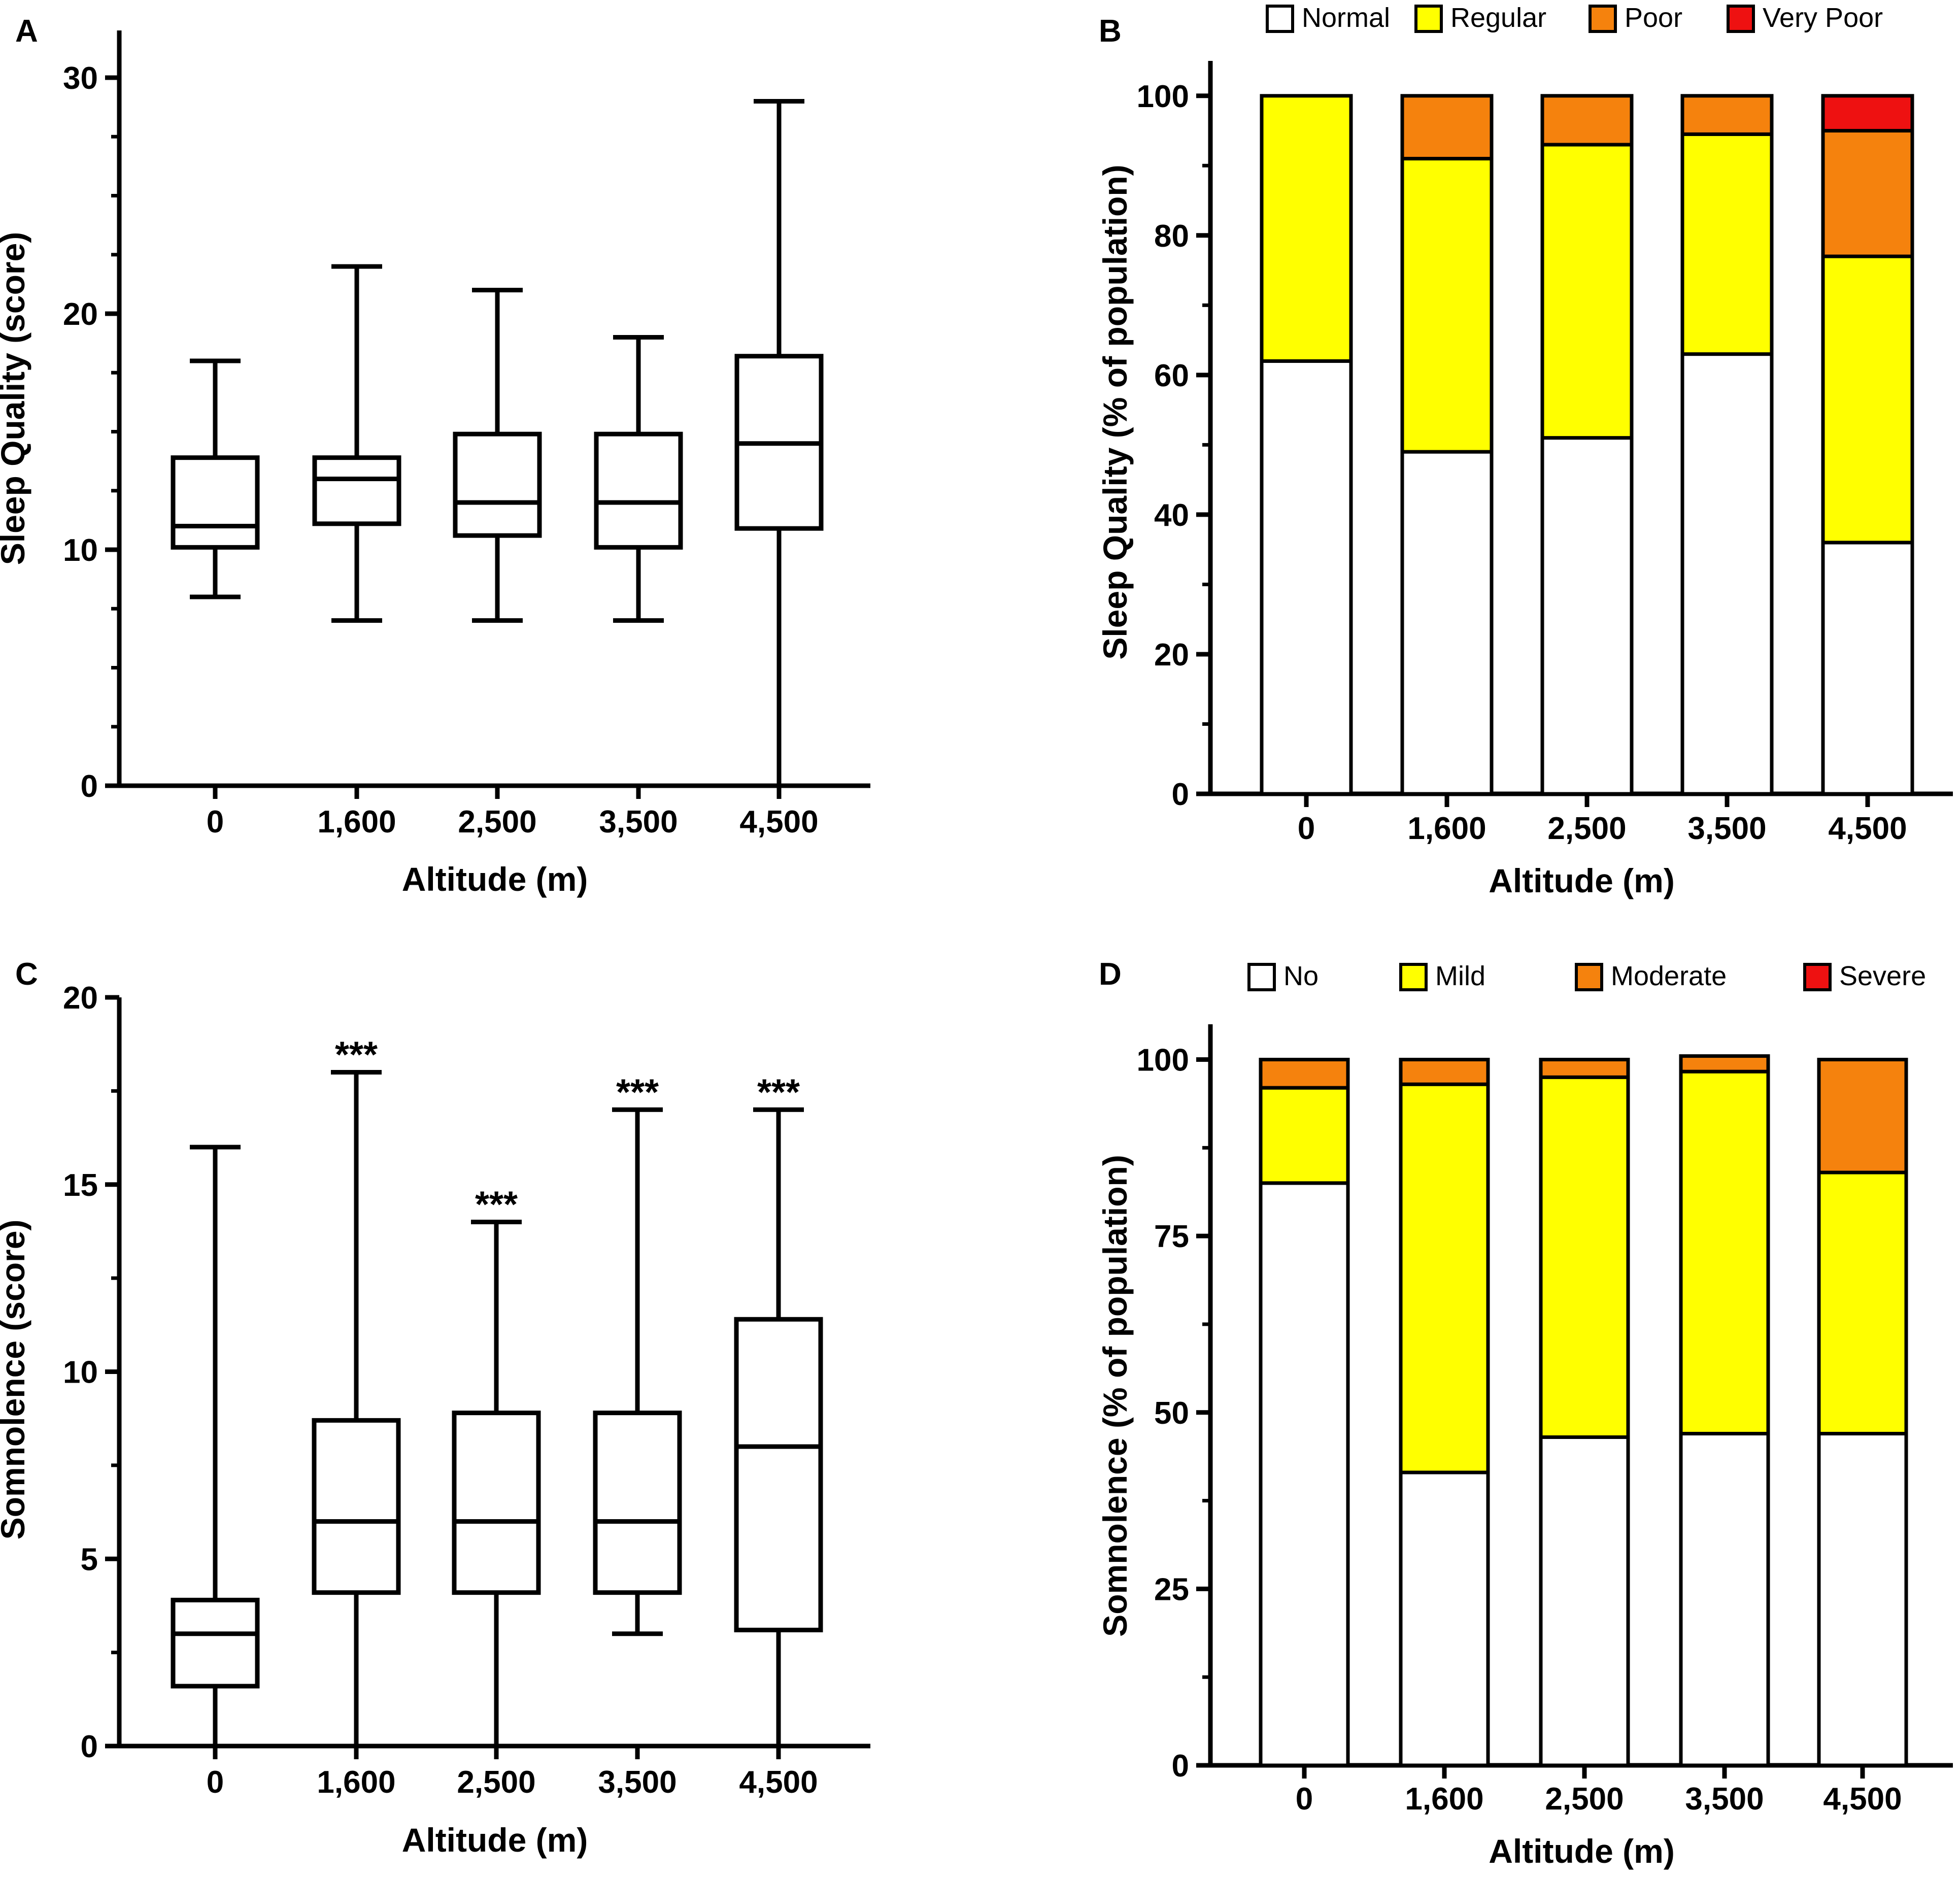 The image size is (1960, 1877). What do you see at coordinates (1171, 375) in the screenshot?
I see `y-tick-label: 60` at bounding box center [1171, 375].